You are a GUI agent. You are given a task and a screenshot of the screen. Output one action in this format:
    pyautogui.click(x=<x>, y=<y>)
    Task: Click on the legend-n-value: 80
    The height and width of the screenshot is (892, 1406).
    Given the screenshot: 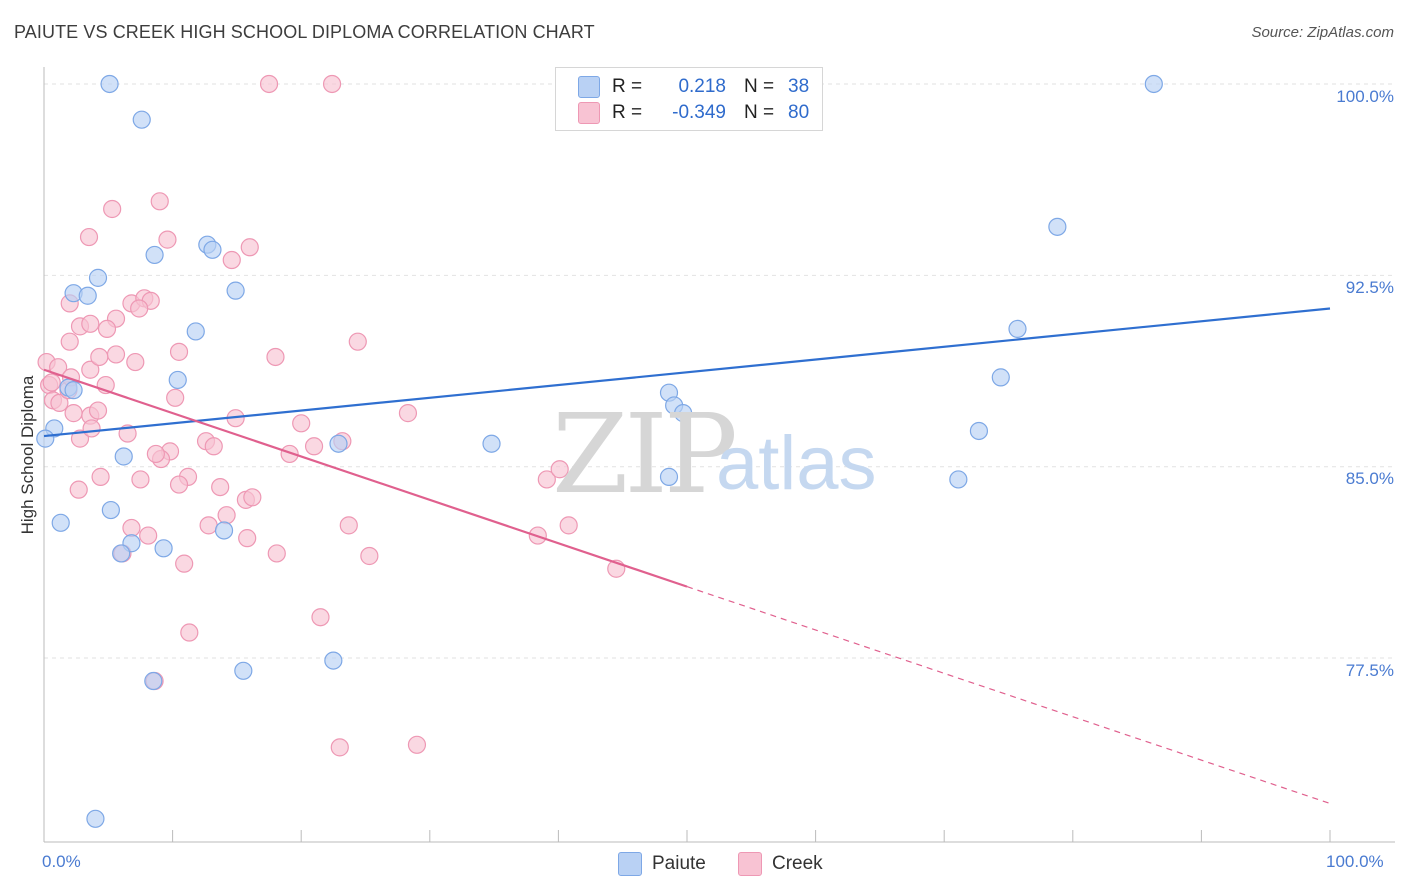 What is the action you would take?
    pyautogui.click(x=799, y=112)
    